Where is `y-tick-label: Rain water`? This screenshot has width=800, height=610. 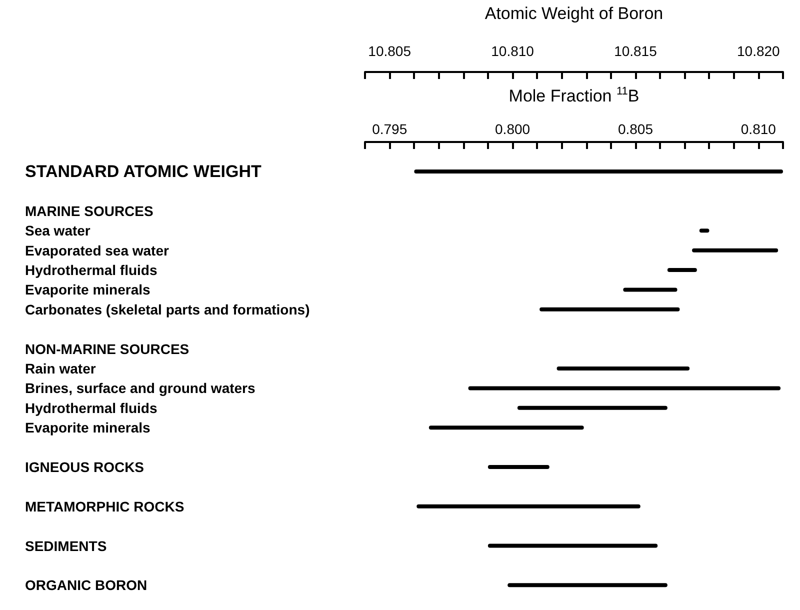 y-tick-label: Rain water is located at coordinates (60, 368).